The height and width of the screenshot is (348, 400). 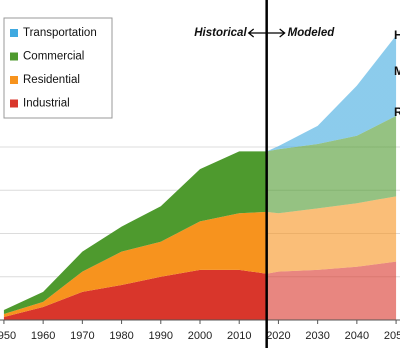 What do you see at coordinates (43, 336) in the screenshot?
I see `x-tick-label: 1960` at bounding box center [43, 336].